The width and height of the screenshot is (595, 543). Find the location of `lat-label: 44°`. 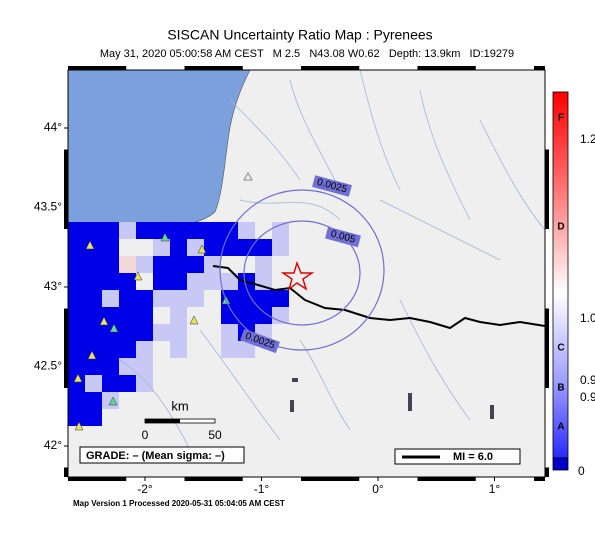

lat-label: 44° is located at coordinates (53, 127).